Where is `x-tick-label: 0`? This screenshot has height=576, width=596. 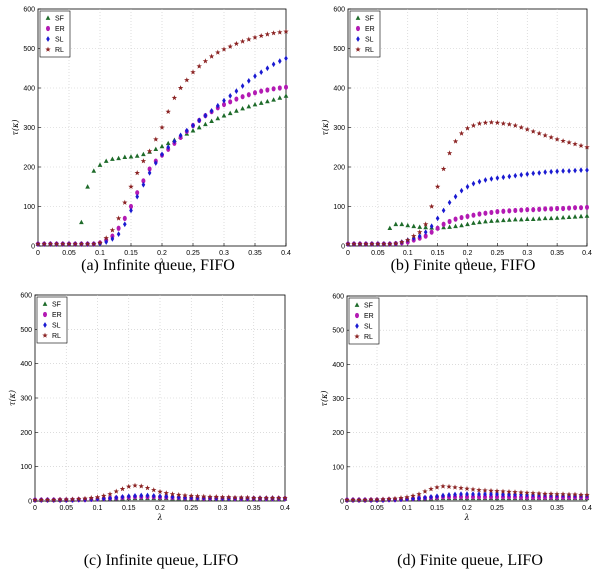 x-tick-label: 0 is located at coordinates (38, 253).